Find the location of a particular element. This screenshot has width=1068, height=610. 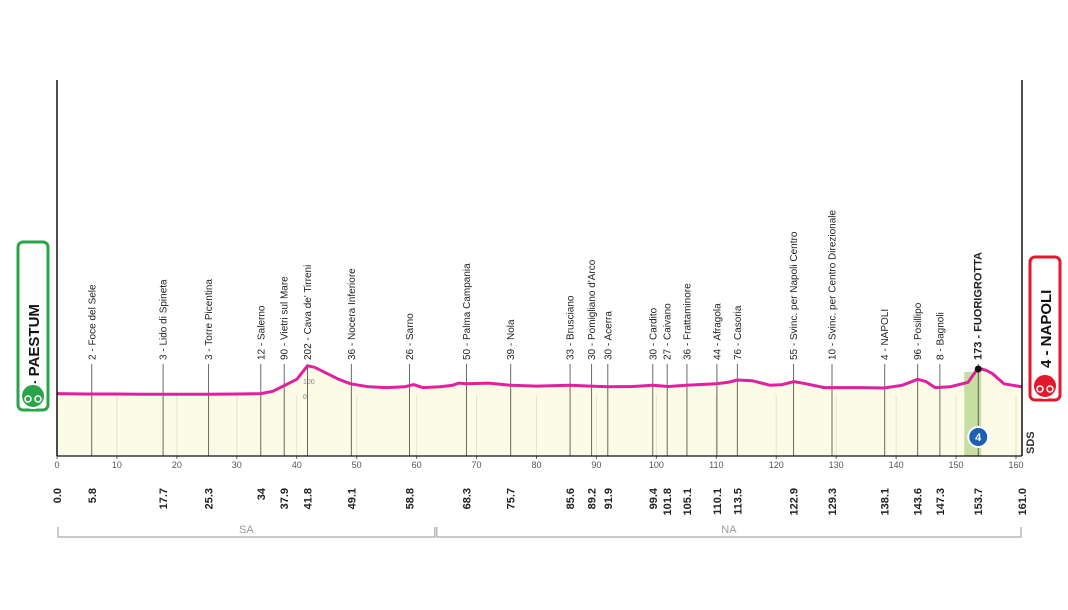

waypoint-km: 85.6 is located at coordinates (571, 498).